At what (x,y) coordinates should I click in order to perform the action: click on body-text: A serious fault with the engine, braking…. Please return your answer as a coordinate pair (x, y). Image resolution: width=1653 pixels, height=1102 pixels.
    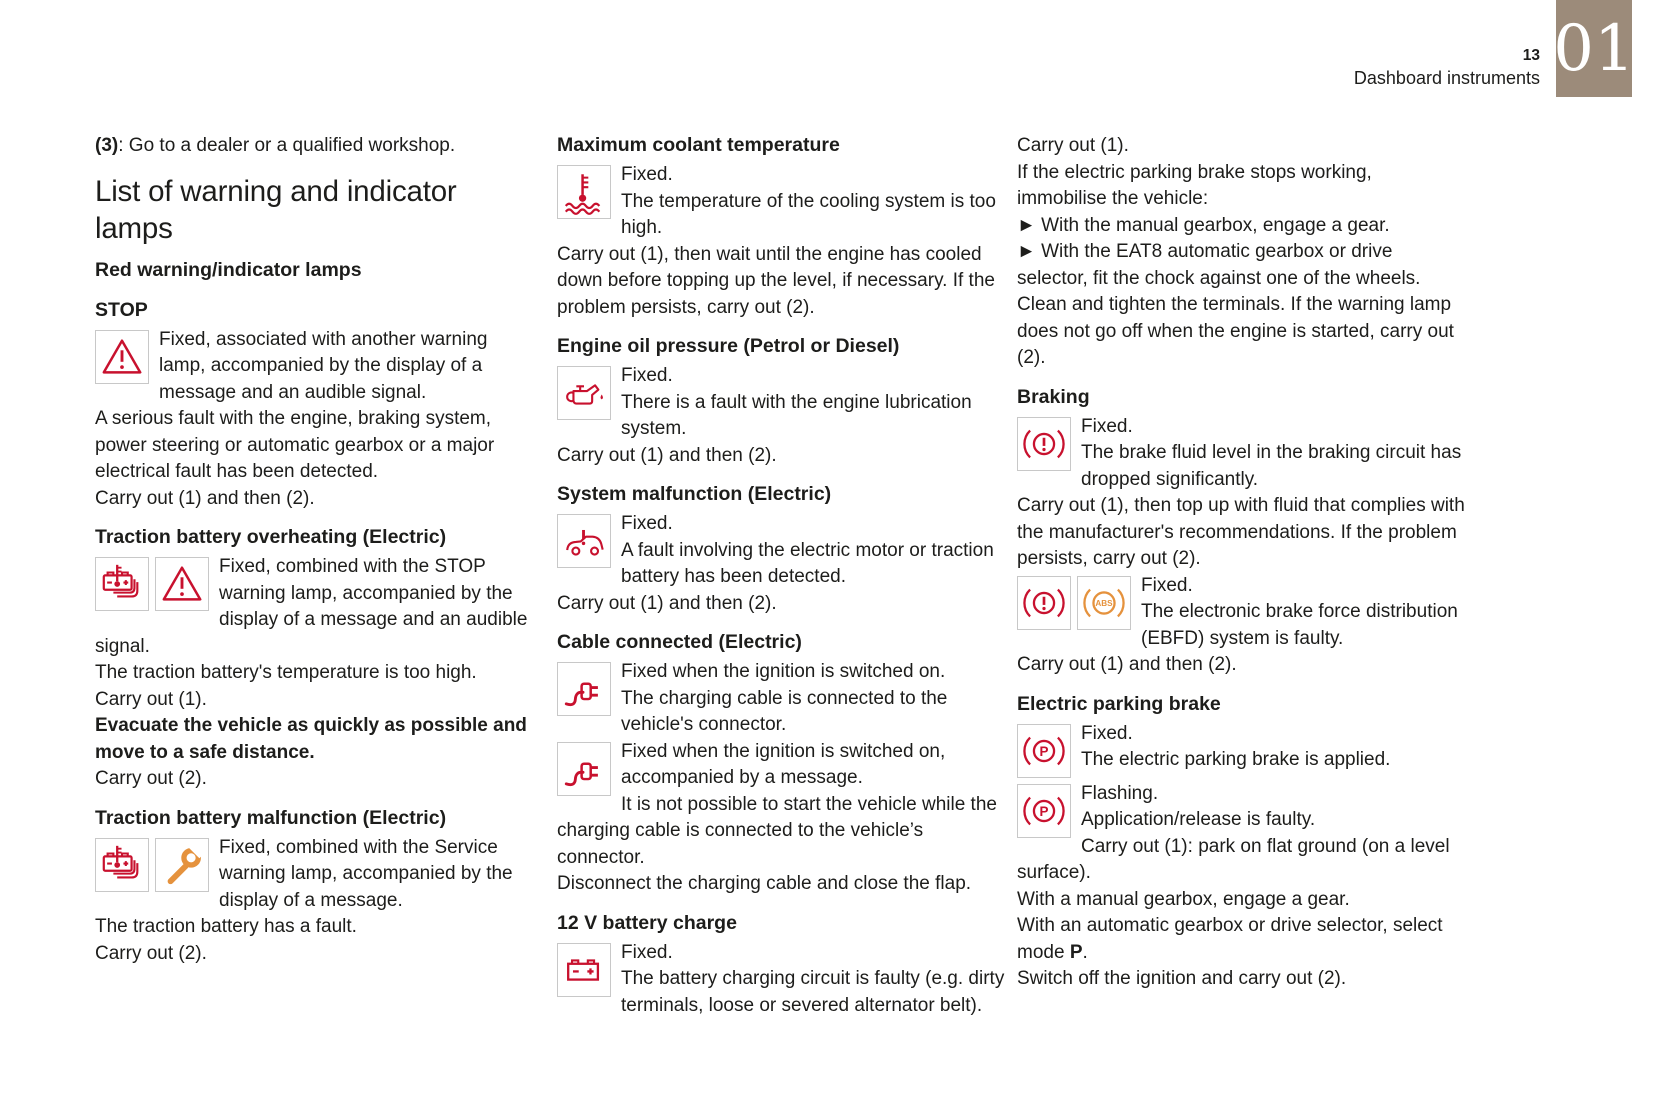
    Looking at the image, I should click on (295, 445).